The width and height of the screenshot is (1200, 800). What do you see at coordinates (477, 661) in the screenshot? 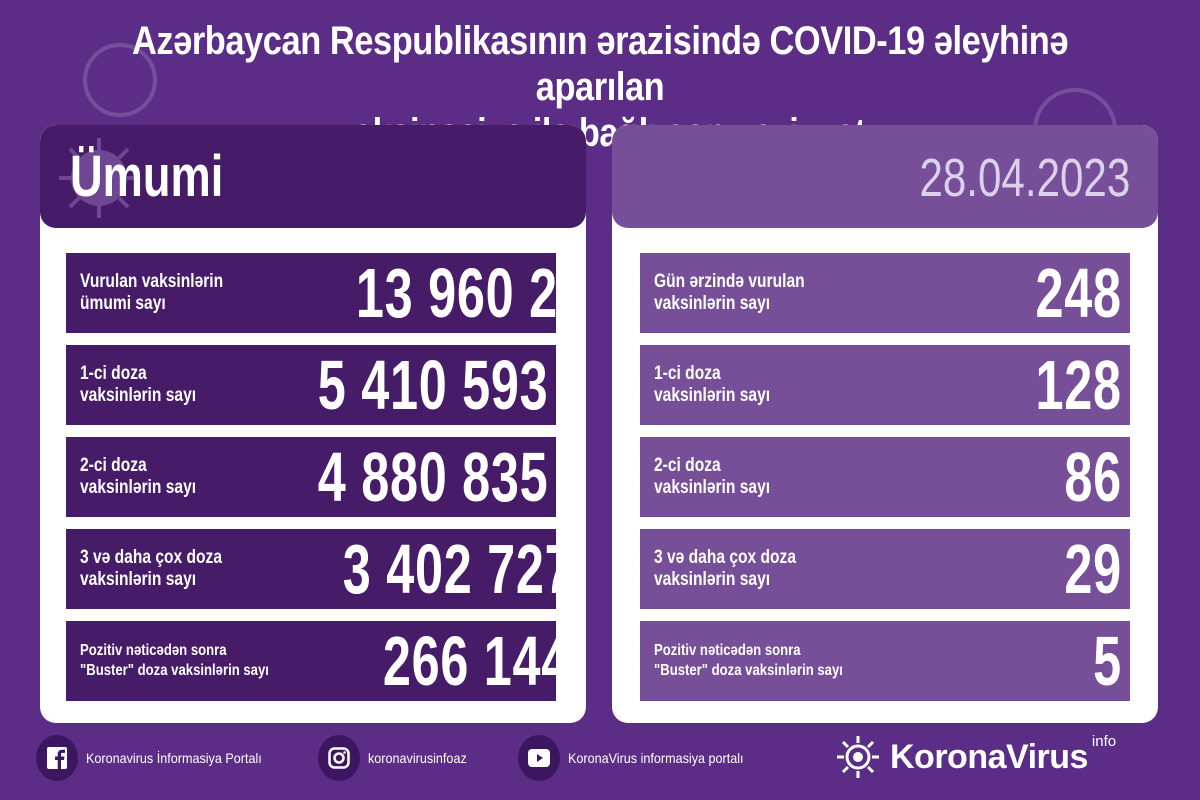
I see `row-value: 266 144` at bounding box center [477, 661].